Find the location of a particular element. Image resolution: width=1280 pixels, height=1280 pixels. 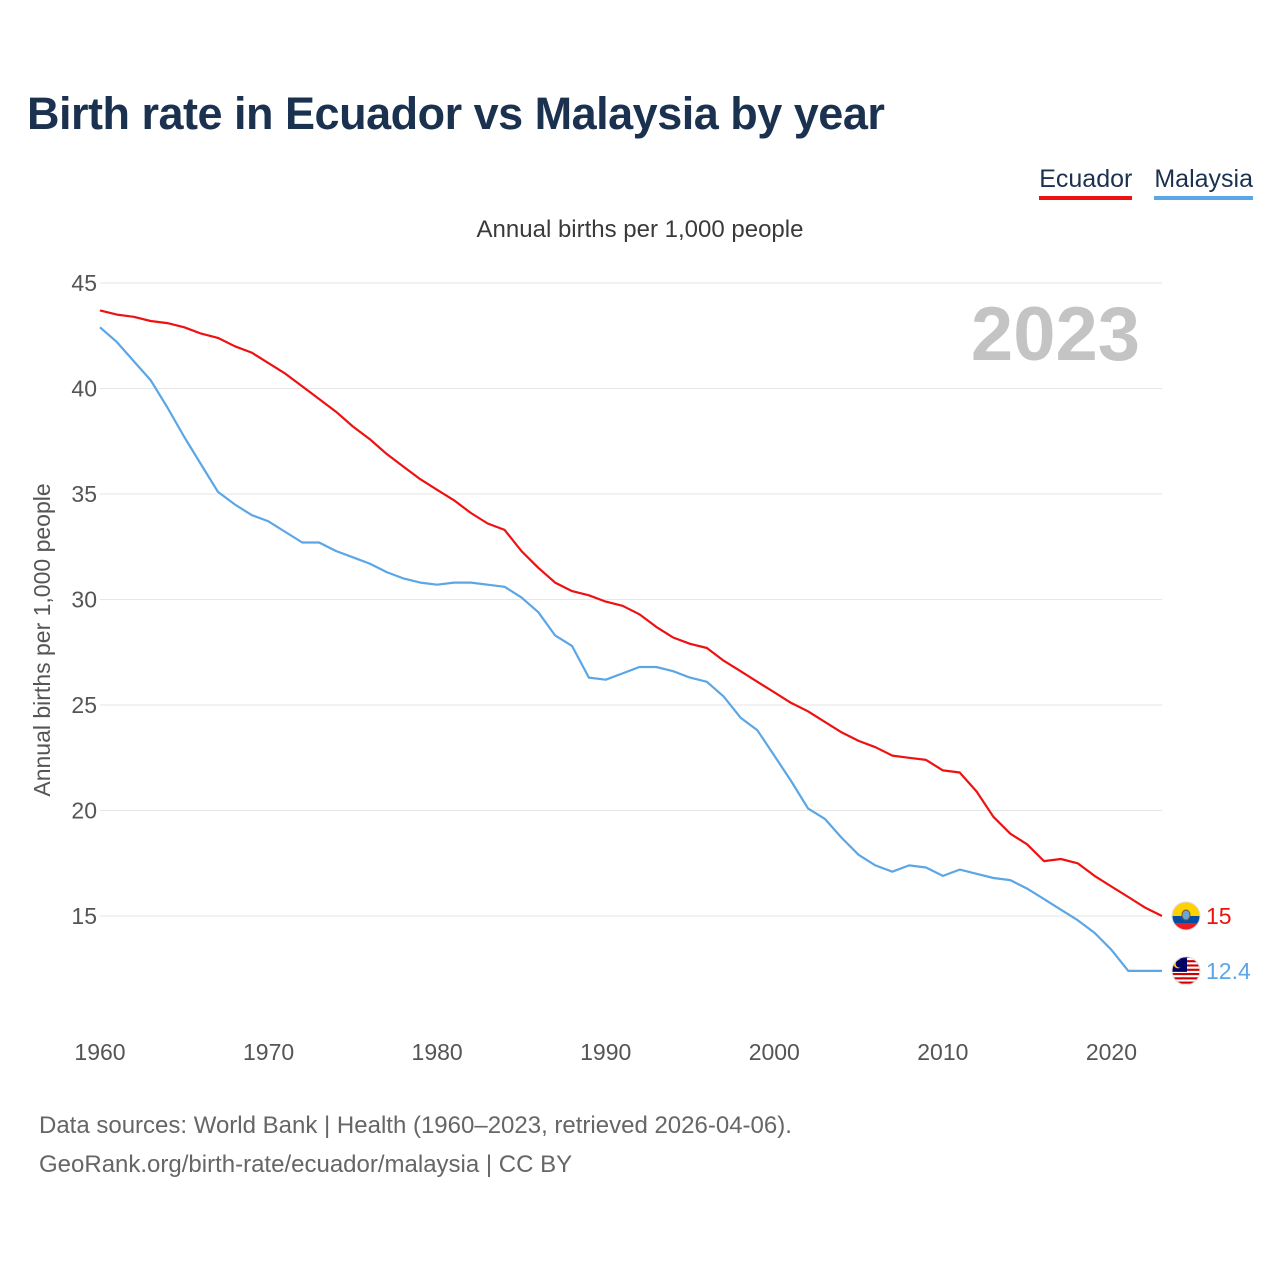

y-tick-label: 15 is located at coordinates (84, 916).